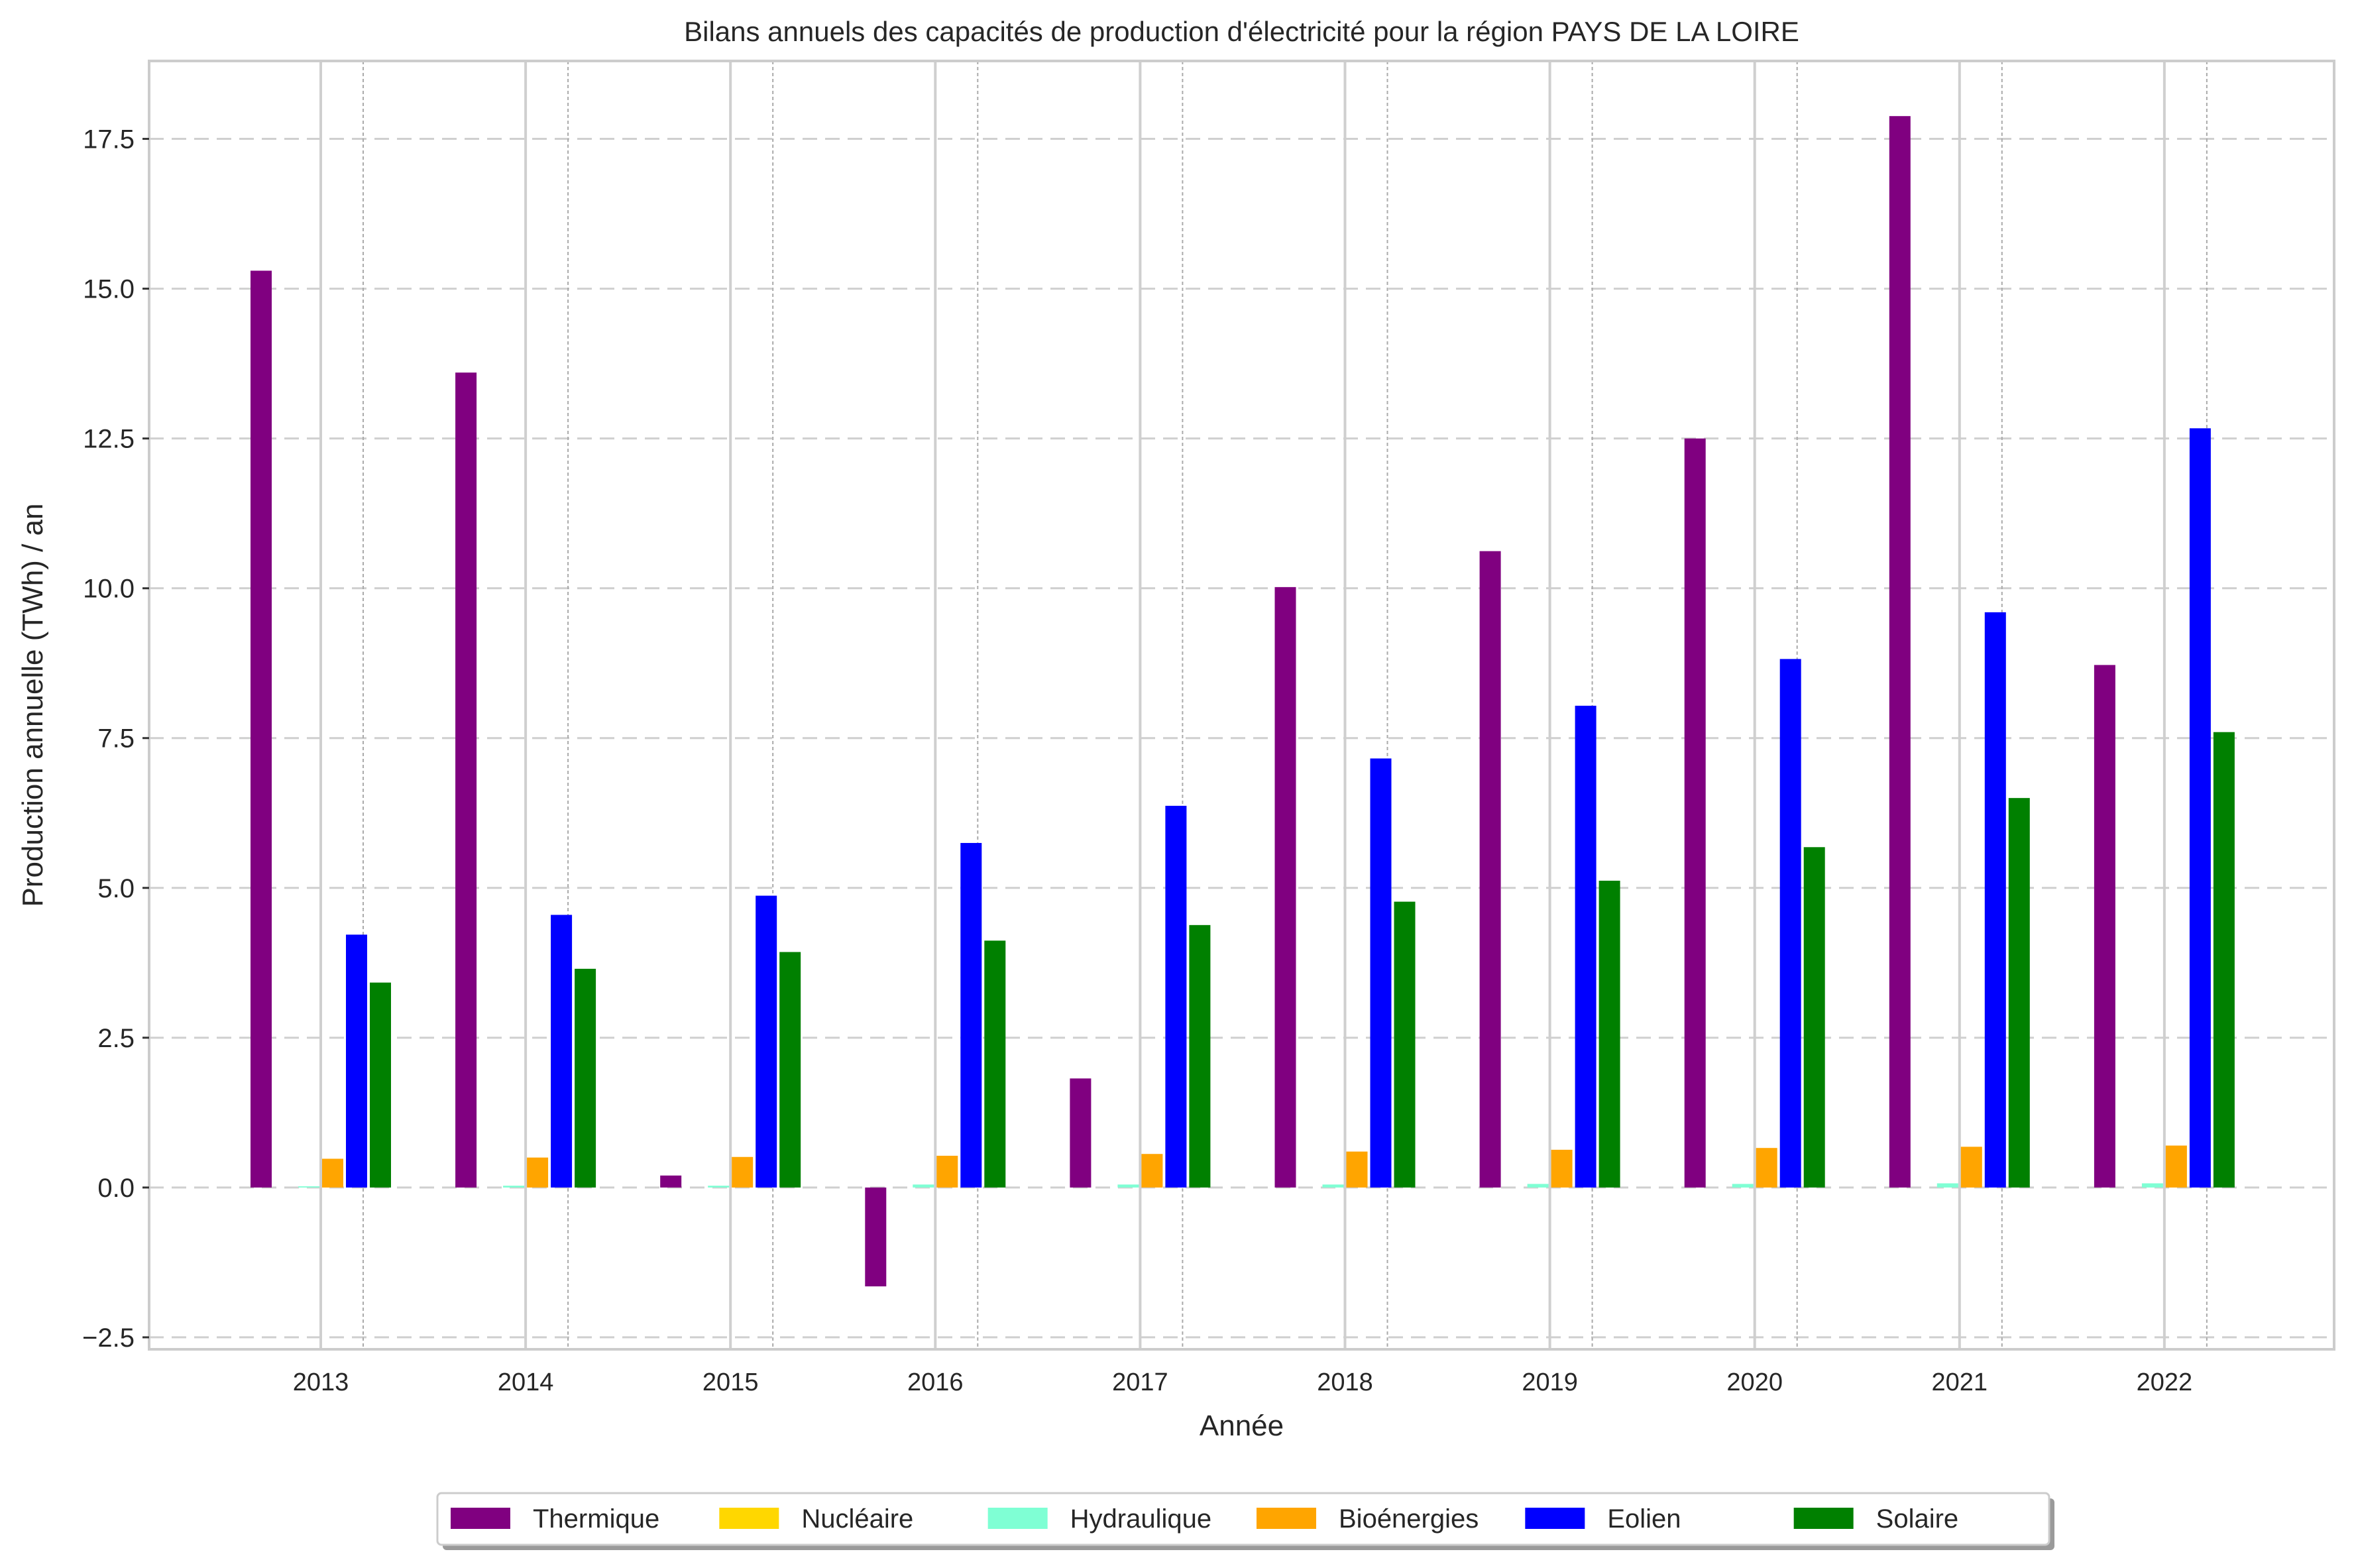 The height and width of the screenshot is (1568, 2354). Describe the element at coordinates (670, 1182) in the screenshot. I see `bar-thermique-2015` at that location.